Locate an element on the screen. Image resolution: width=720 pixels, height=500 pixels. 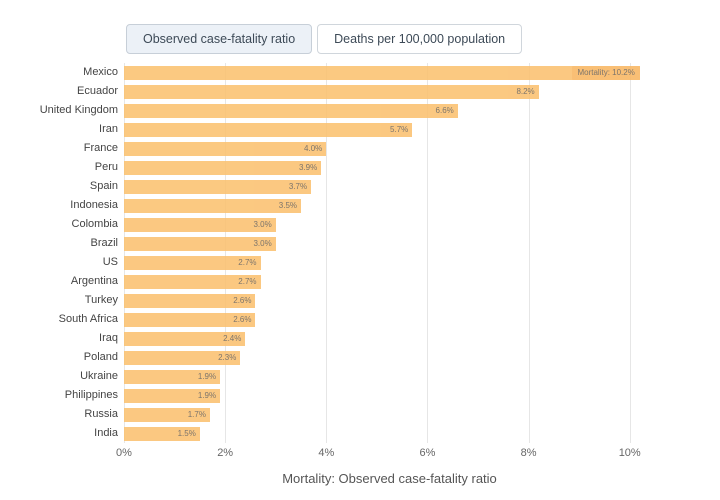
bar-peru: 3.9% is located at coordinates (223, 167).